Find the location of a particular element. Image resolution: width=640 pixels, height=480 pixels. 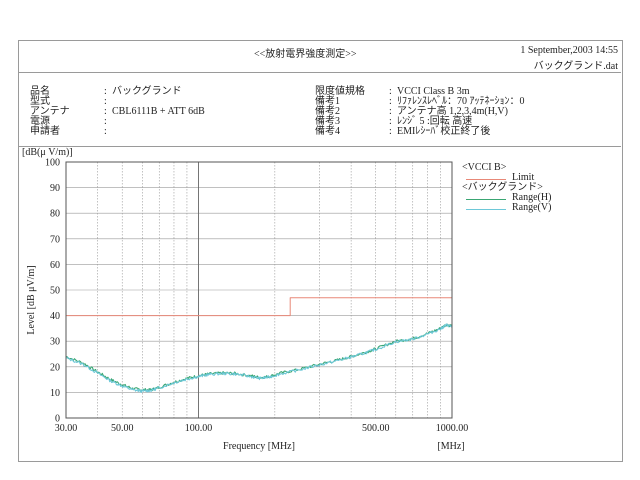

info-row: アンテナ: CBL6111B + ATT 6dB is located at coordinates (117, 112).